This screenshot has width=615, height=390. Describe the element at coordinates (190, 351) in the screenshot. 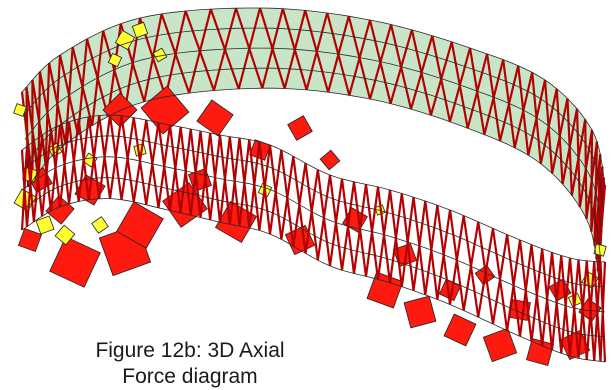

I see `caption-line-1: Figure 12b: 3D Axial` at that location.